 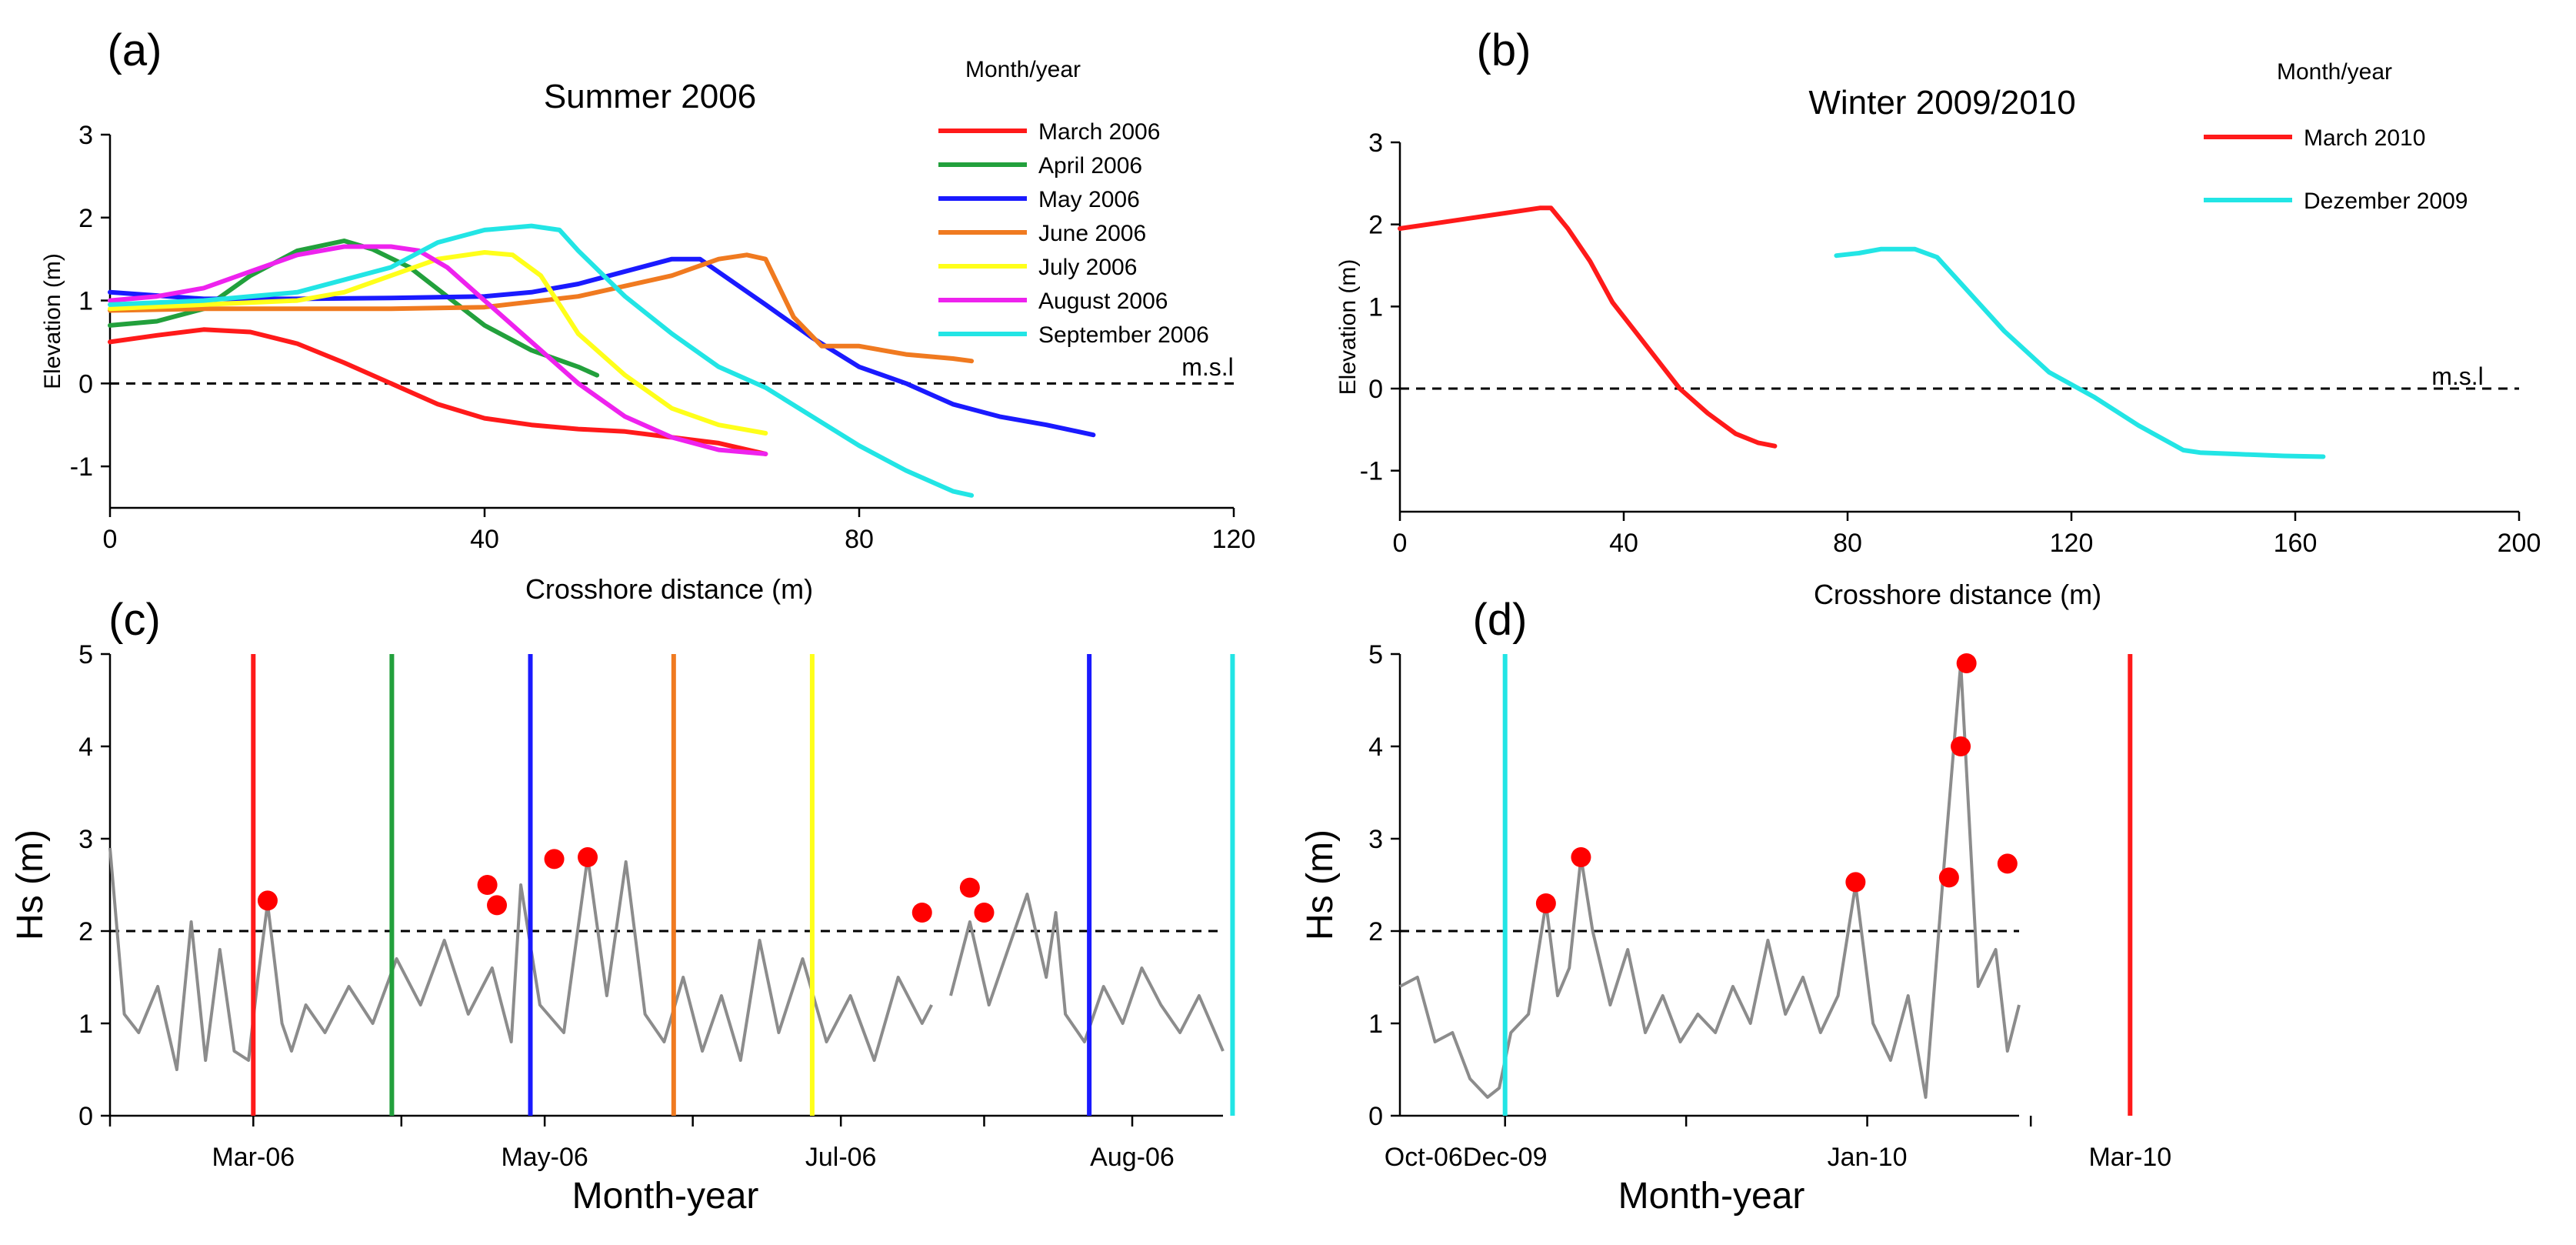 I want to click on panel-label: (b), so click(x=1504, y=50).